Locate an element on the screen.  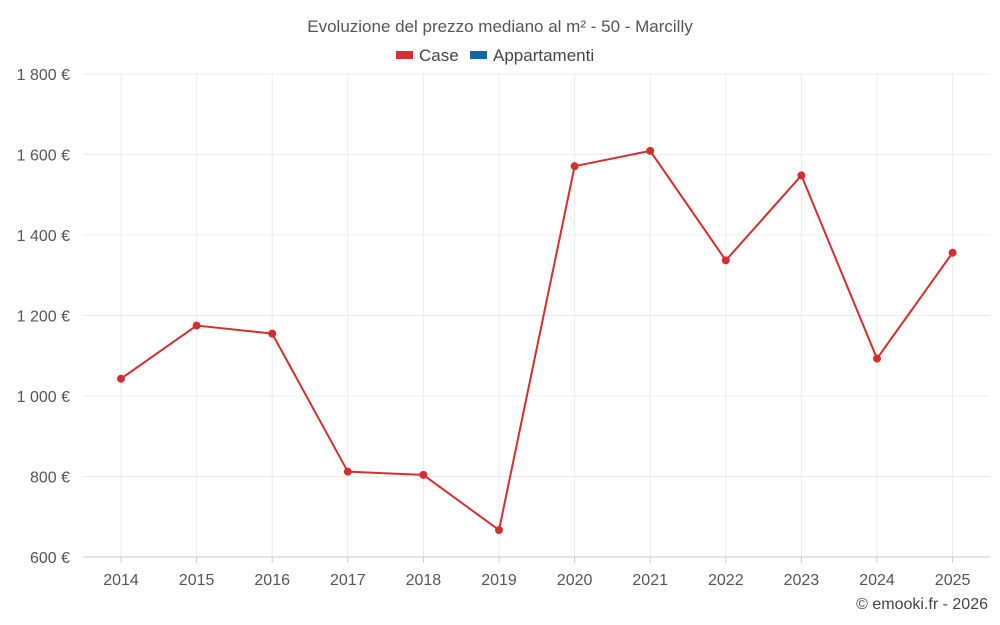
y-tick-label: 800 € is located at coordinates (50, 478).